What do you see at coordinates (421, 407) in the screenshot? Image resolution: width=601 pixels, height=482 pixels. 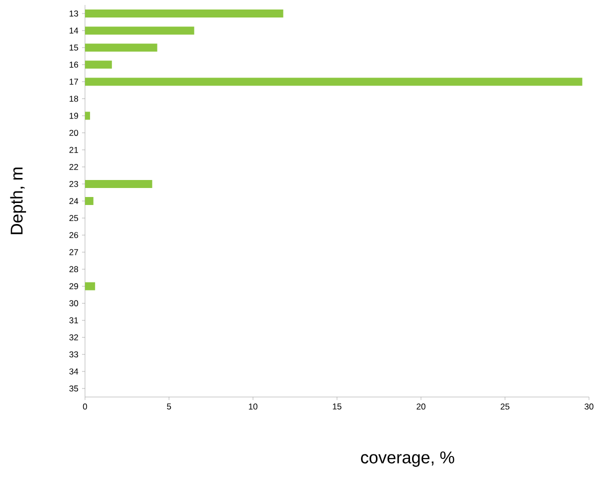 I see `x-tick-label: 20` at bounding box center [421, 407].